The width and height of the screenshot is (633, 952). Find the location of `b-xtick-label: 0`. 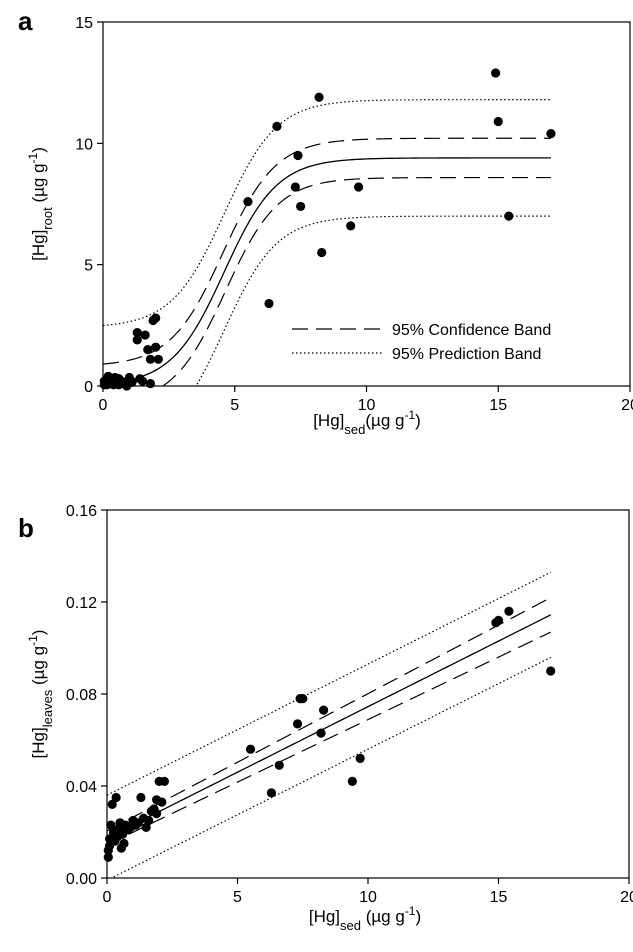

b-xtick-label: 0 is located at coordinates (107, 897).